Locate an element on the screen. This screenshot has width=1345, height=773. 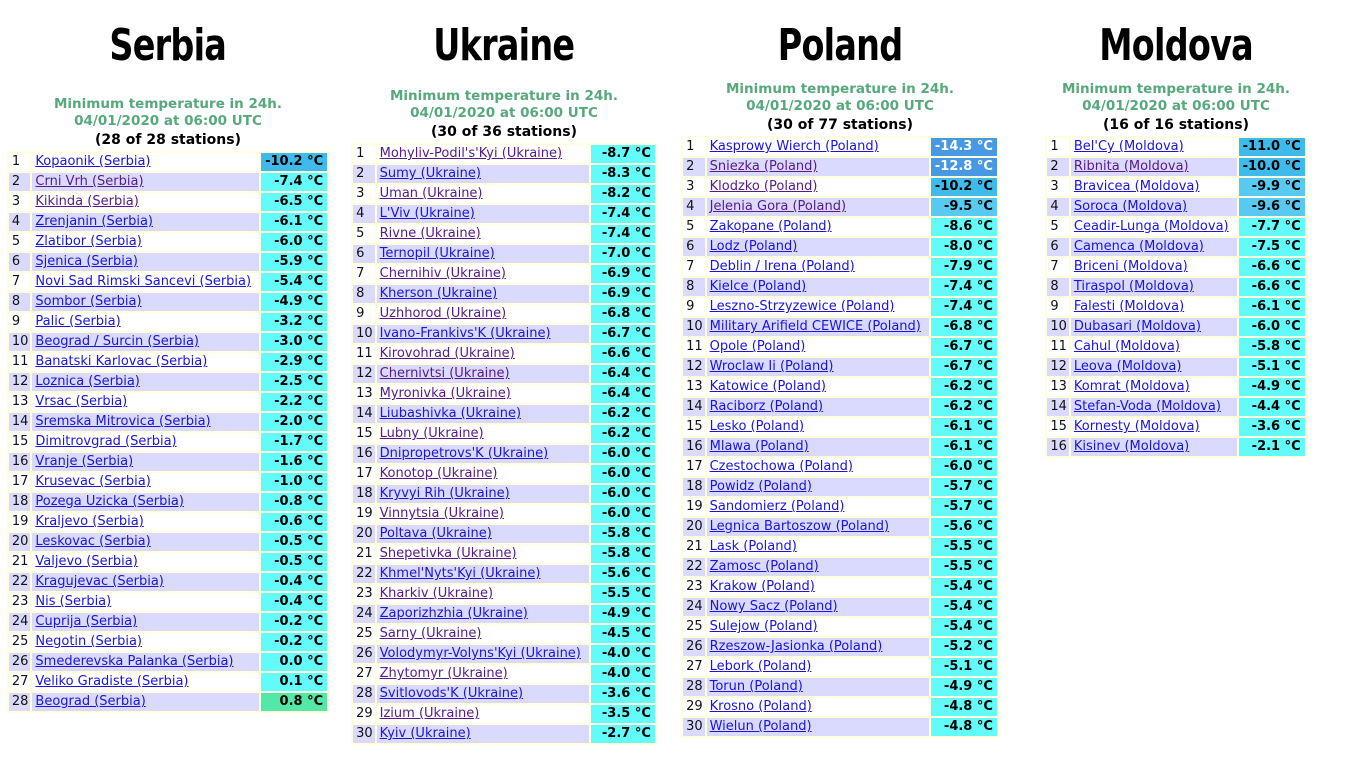
station-link: Vrsac (Serbia) is located at coordinates (81, 401).